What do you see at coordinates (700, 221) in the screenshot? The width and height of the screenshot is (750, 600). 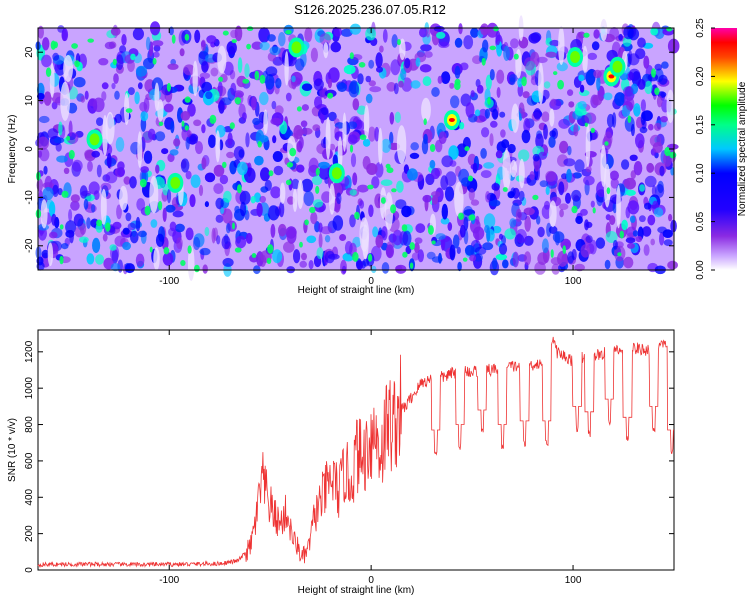 I see `colorbar-tick-label: 0.05` at bounding box center [700, 221].